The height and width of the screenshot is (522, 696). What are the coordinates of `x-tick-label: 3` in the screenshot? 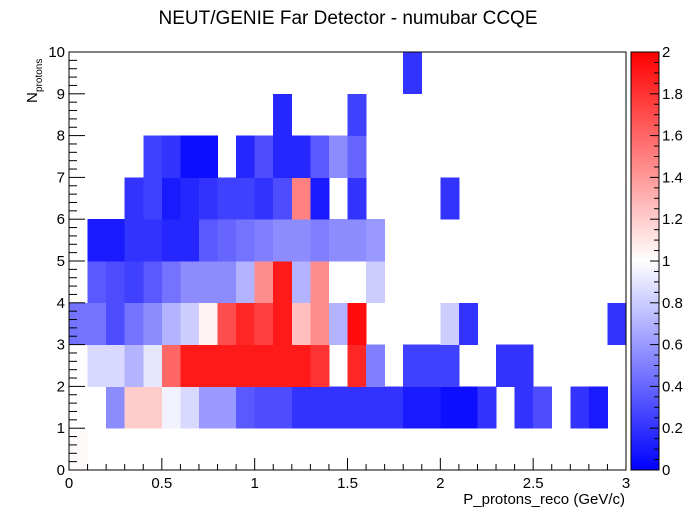 It's located at (626, 483).